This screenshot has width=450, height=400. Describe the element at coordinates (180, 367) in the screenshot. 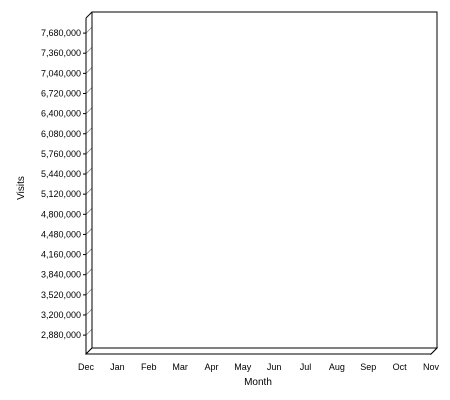

I see `x-tick-label: Mar` at that location.